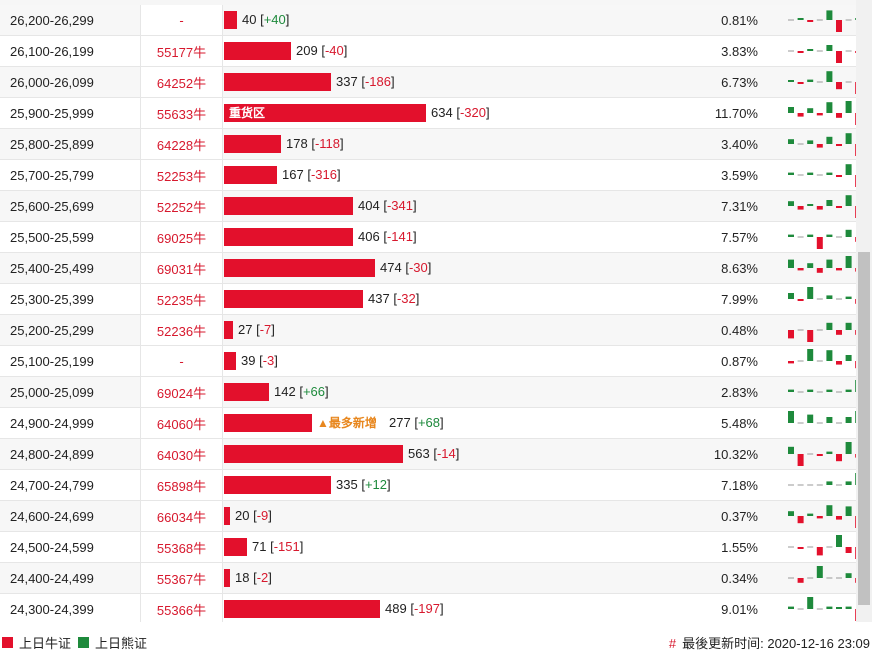 The width and height of the screenshot is (874, 662). Describe the element at coordinates (181, 392) in the screenshot. I see `warrant-code: 69024牛` at that location.